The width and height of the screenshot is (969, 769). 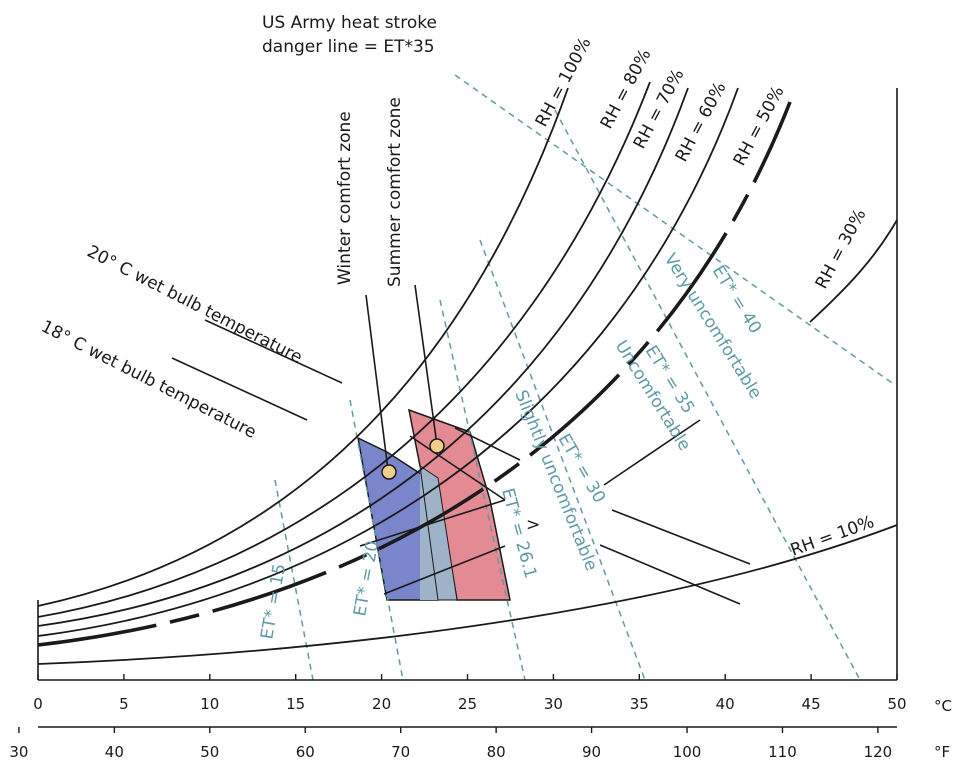 What do you see at coordinates (943, 706) in the screenshot?
I see `celsius-unit: °C` at bounding box center [943, 706].